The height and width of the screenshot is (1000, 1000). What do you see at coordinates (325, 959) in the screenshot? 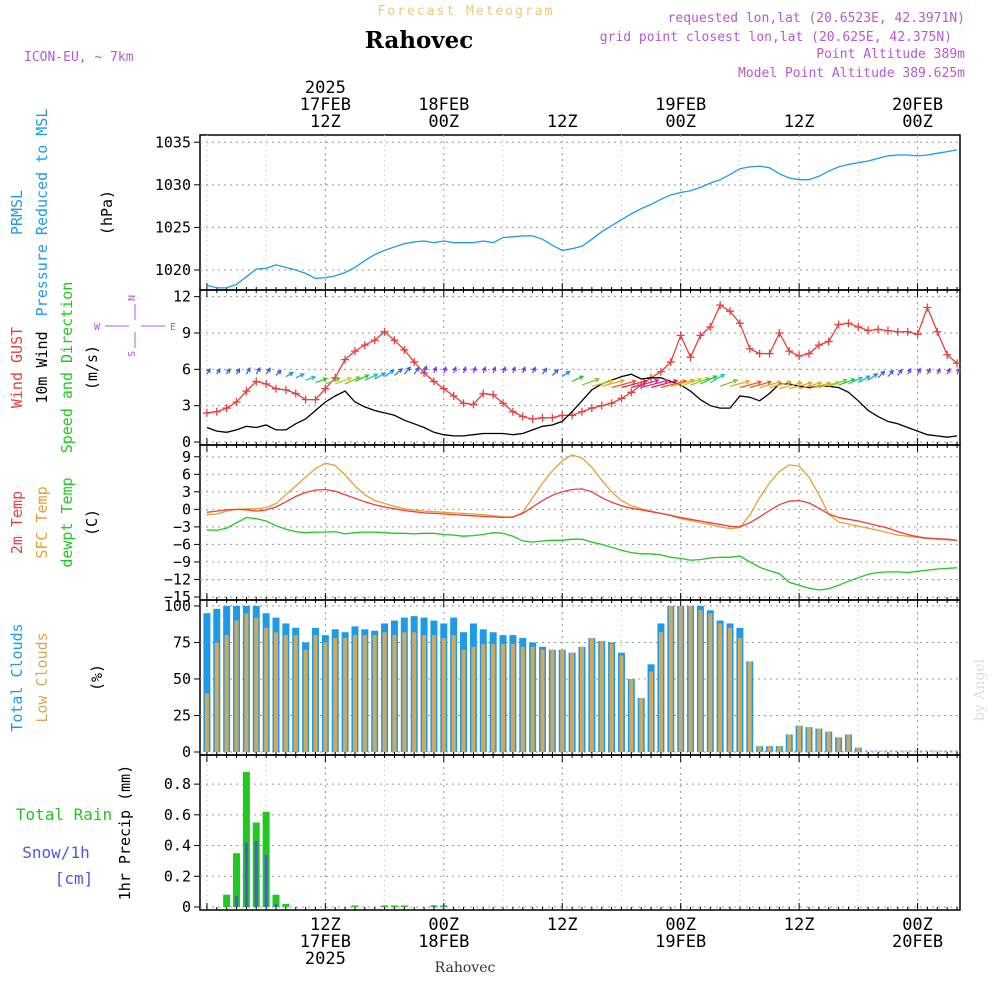
I see `bottom-time-label: 2025` at bounding box center [325, 959].